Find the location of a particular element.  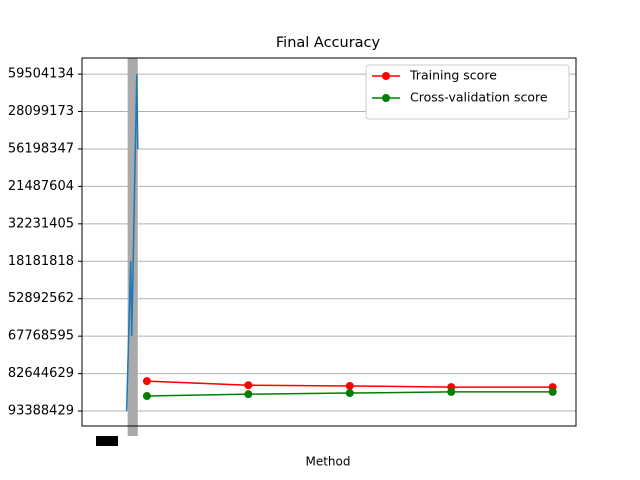

y-tick-label: 59504134 is located at coordinates (41, 74).